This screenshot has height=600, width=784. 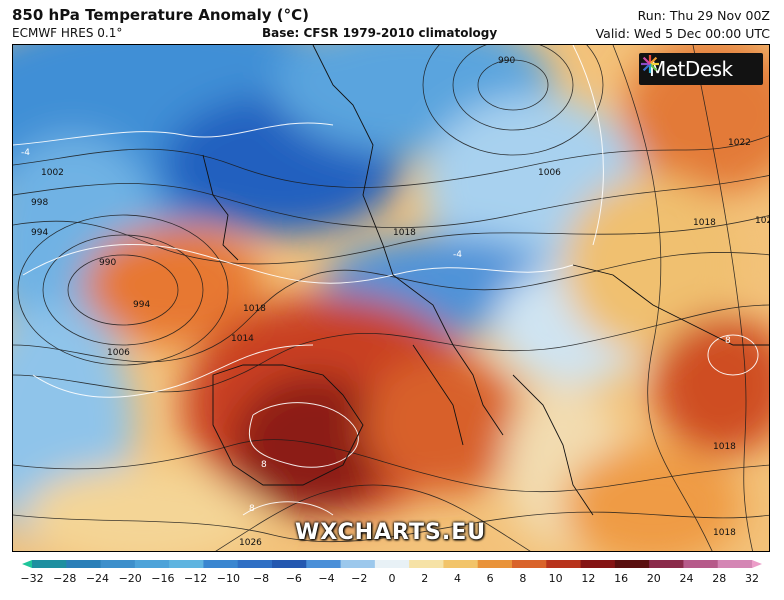 I want to click on colorbar-tick-label: 0, so click(x=392, y=578).